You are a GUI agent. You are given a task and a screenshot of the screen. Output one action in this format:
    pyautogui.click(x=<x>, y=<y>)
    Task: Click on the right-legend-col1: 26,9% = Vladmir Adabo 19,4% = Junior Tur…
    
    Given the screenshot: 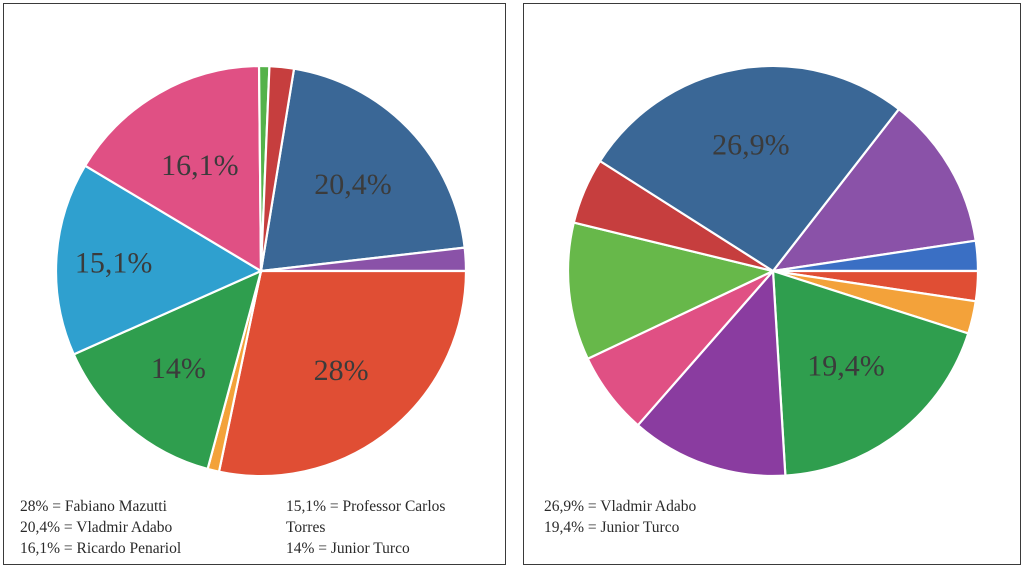 What is the action you would take?
    pyautogui.click(x=620, y=517)
    